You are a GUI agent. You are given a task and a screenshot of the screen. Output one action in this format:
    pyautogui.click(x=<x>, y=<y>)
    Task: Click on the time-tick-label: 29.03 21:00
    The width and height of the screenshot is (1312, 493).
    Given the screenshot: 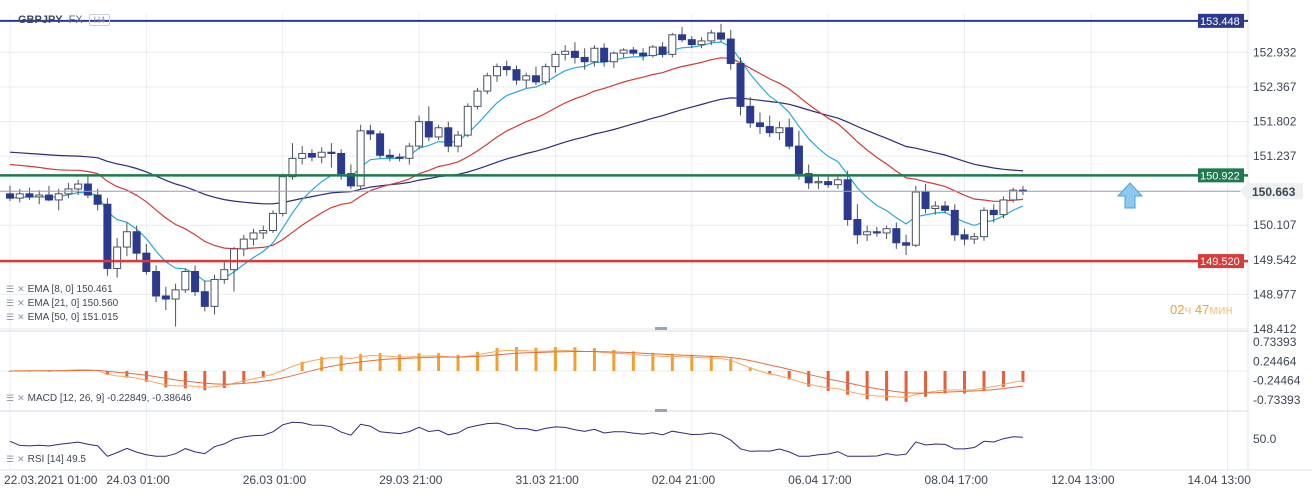 What is the action you would take?
    pyautogui.click(x=411, y=480)
    